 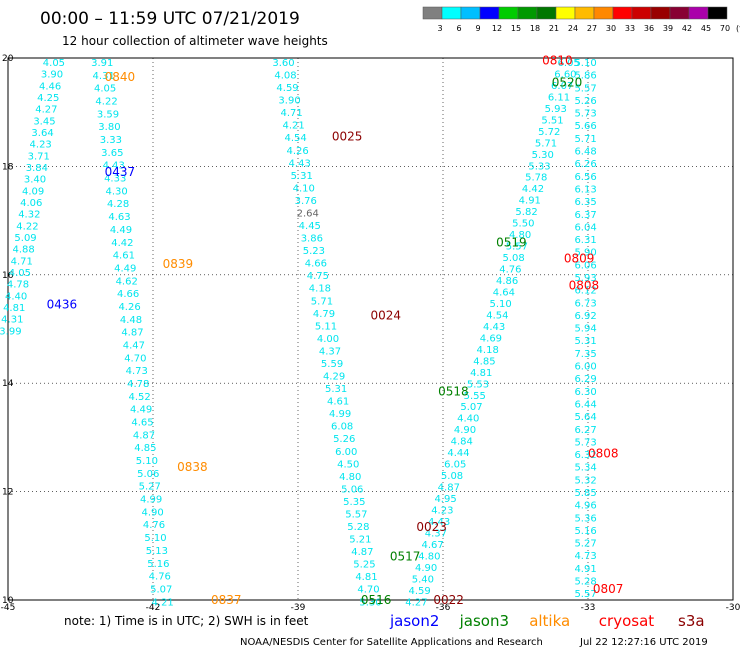 I want to click on wave-height-value: 4.28, so click(x=118, y=204).